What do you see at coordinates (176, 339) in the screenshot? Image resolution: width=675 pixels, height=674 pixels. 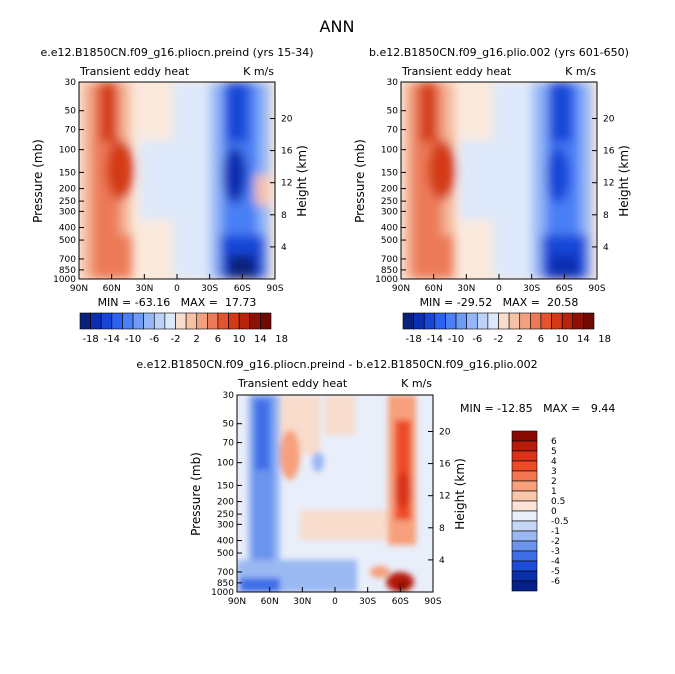 I see `colorbar-label: -2` at bounding box center [176, 339].